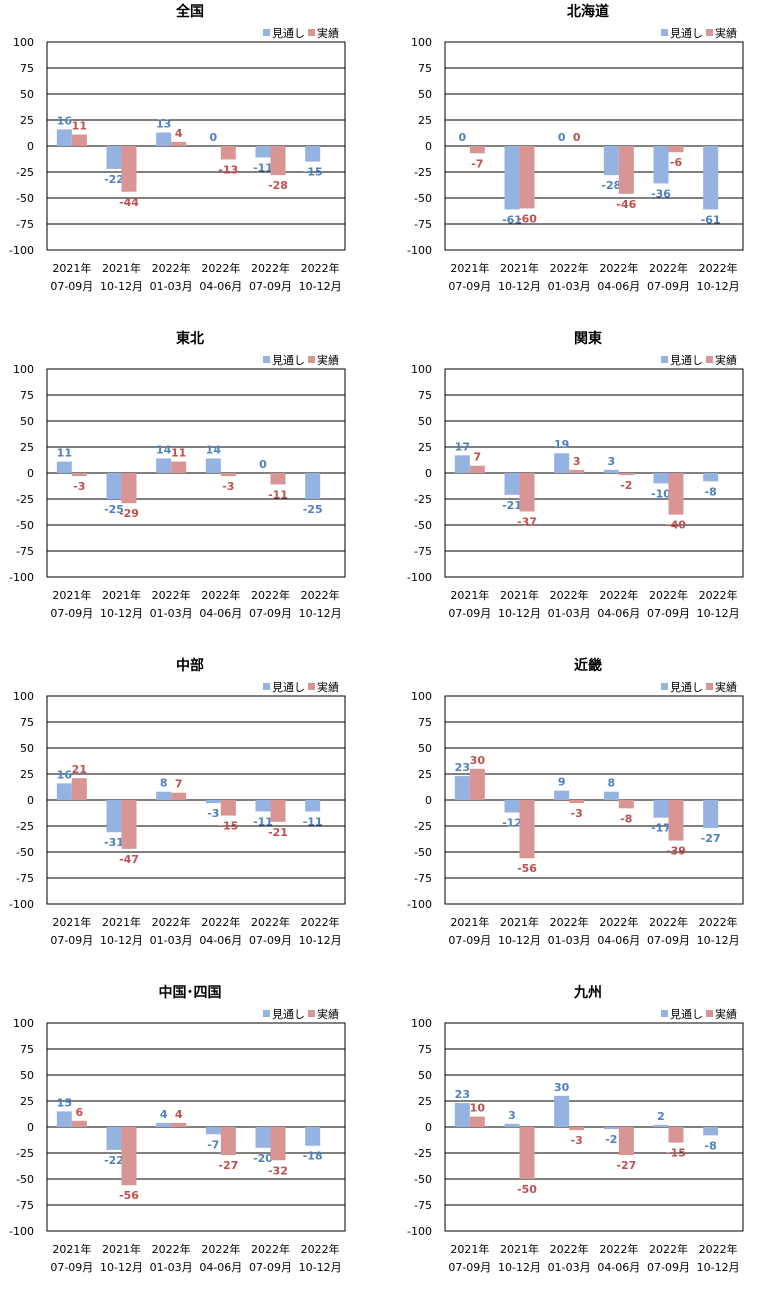  I want to click on data-label-forecast: 17, so click(462, 446).